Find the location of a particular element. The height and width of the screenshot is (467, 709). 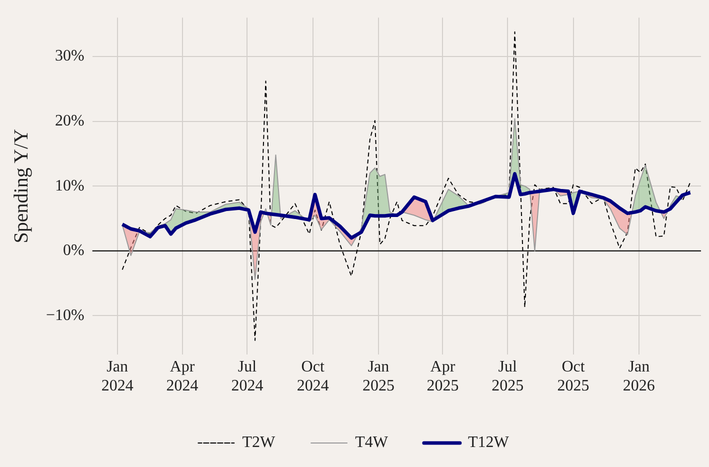

y-tick-label: 20% is located at coordinates (69, 121).